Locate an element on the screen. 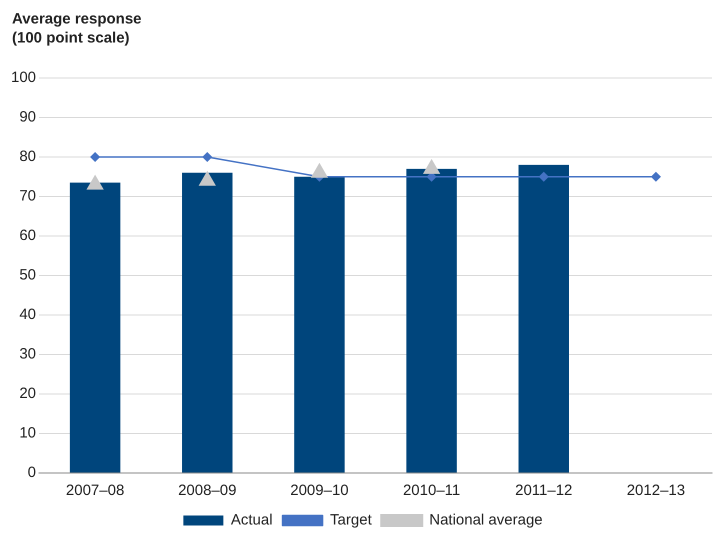 The image size is (722, 542). x-tick-label: 2009–10 is located at coordinates (319, 491).